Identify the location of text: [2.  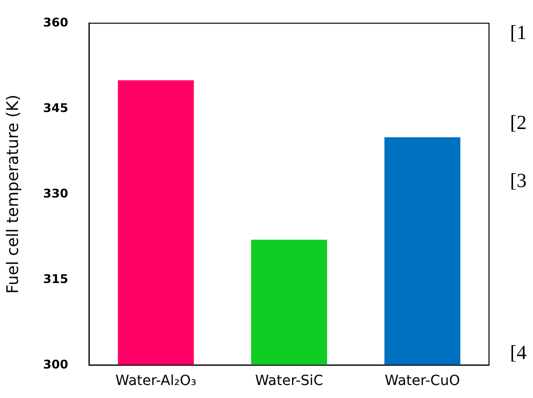
(518, 123).